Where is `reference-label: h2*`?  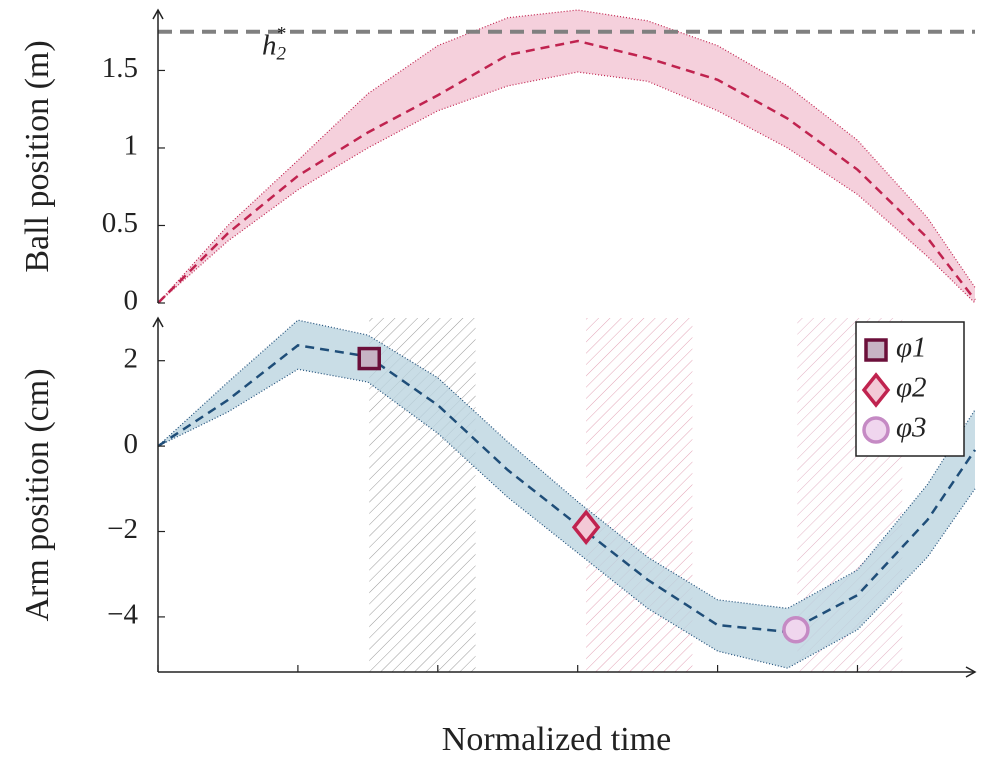
reference-label: h2* is located at coordinates (274, 44).